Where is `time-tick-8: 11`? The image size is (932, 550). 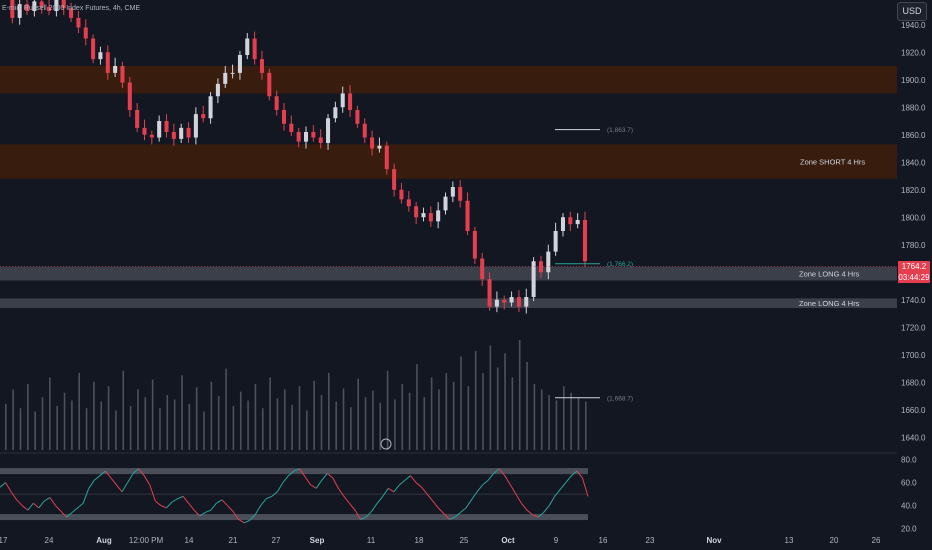 time-tick-8: 11 is located at coordinates (371, 540).